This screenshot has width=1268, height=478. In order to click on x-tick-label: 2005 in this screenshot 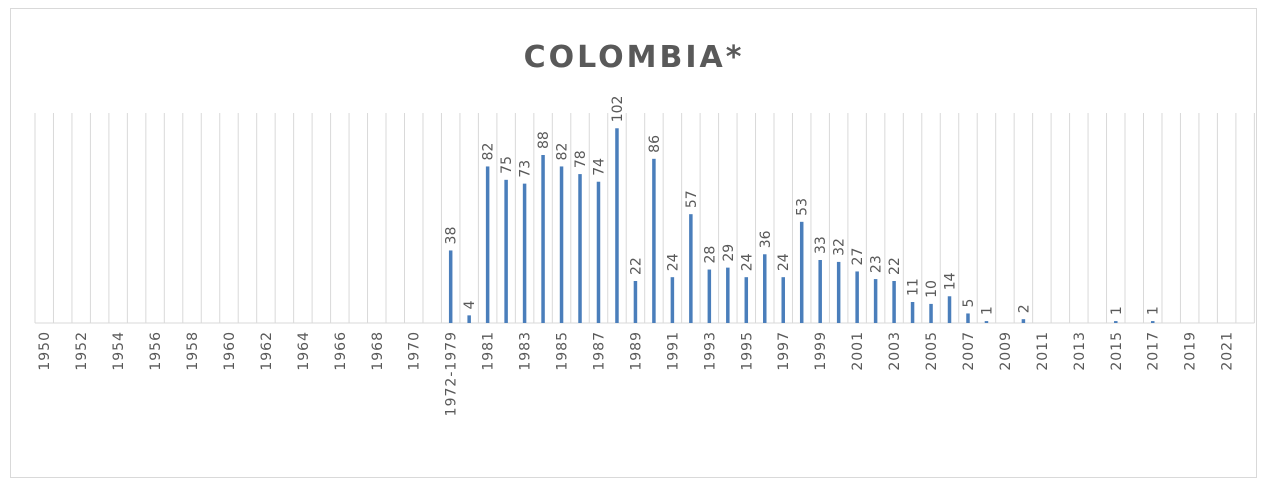, I will do `click(932, 351)`.